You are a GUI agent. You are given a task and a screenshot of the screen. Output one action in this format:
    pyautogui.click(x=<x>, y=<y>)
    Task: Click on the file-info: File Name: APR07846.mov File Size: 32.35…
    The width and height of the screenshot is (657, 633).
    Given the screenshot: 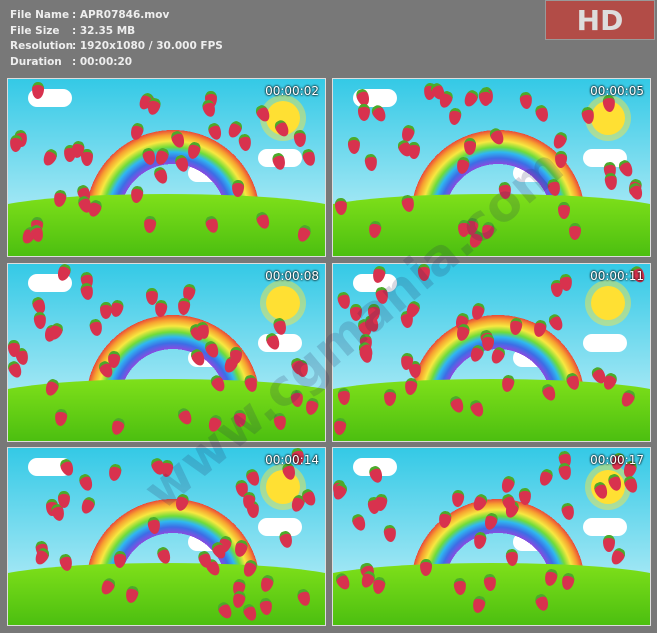 What is the action you would take?
    pyautogui.click(x=116, y=39)
    